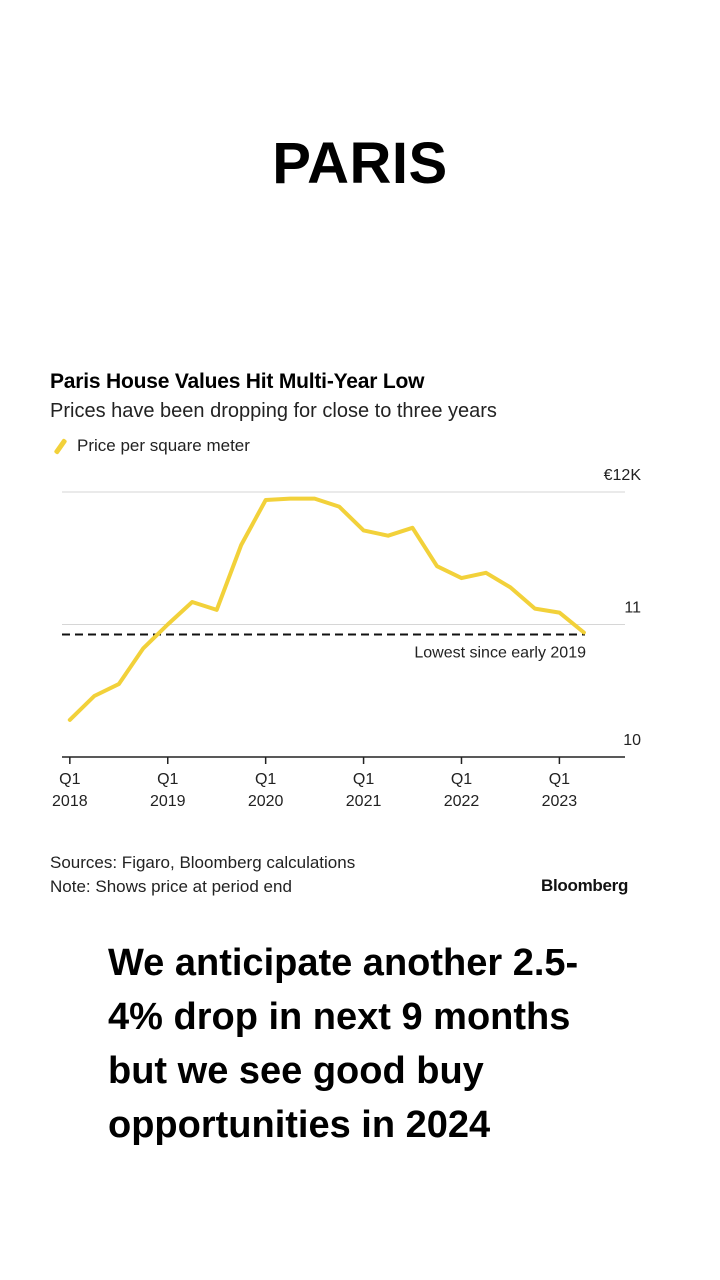  Describe the element at coordinates (168, 801) in the screenshot. I see `x-tick-label: 2019` at that location.